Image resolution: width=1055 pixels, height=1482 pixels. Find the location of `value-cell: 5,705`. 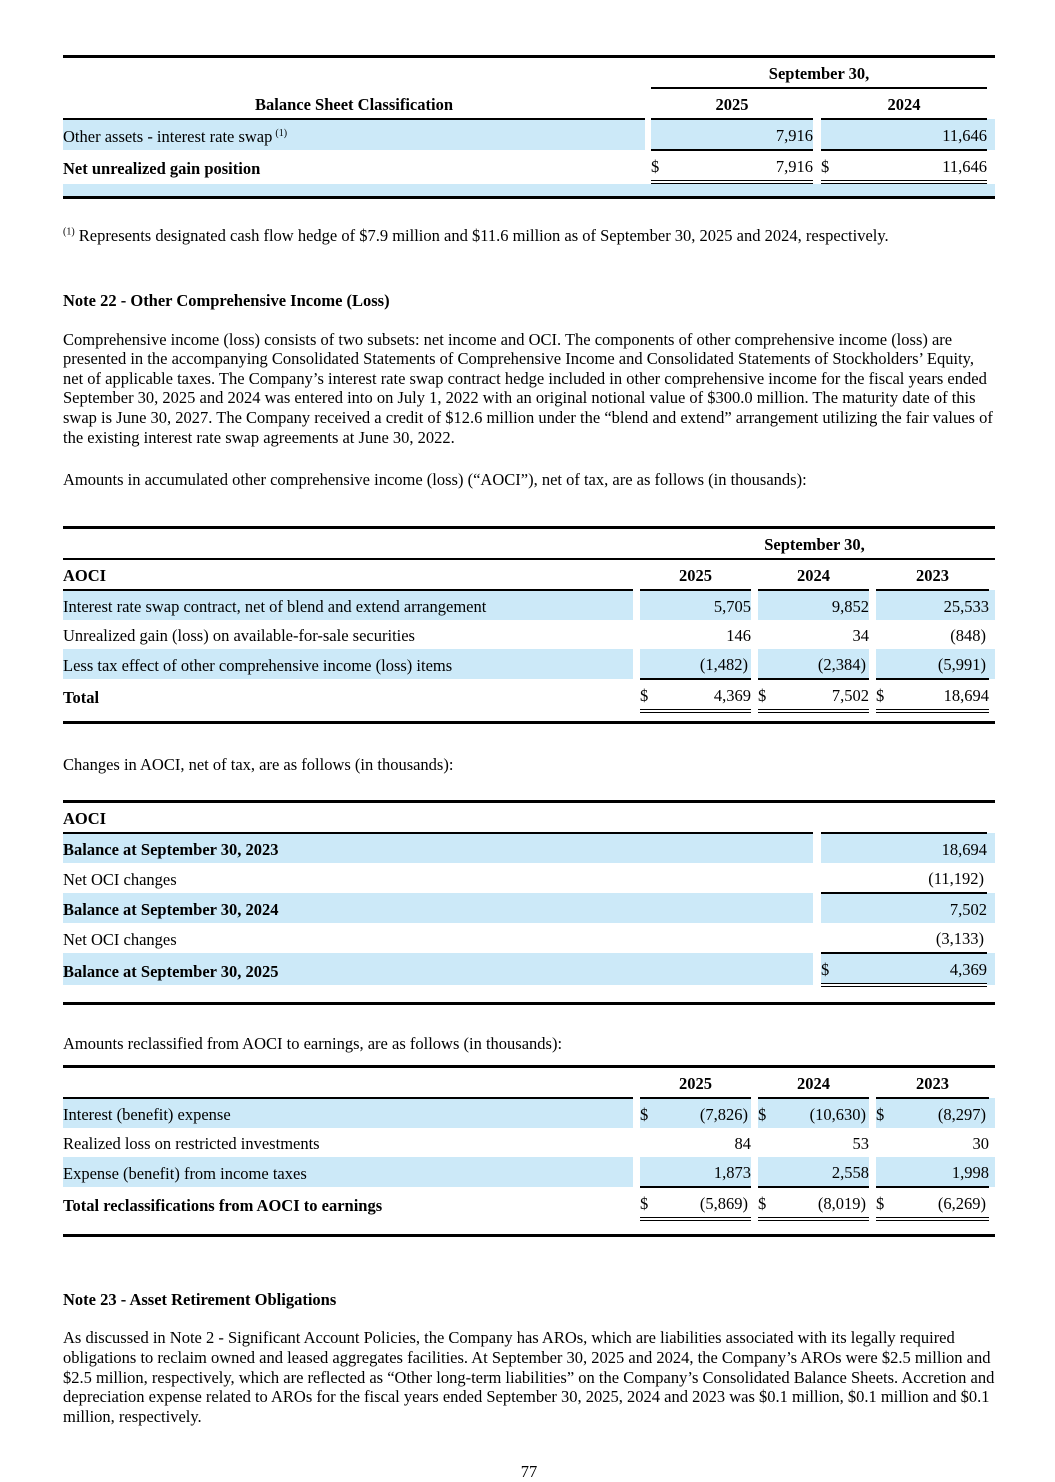

value-cell: 5,705 is located at coordinates (706, 604).